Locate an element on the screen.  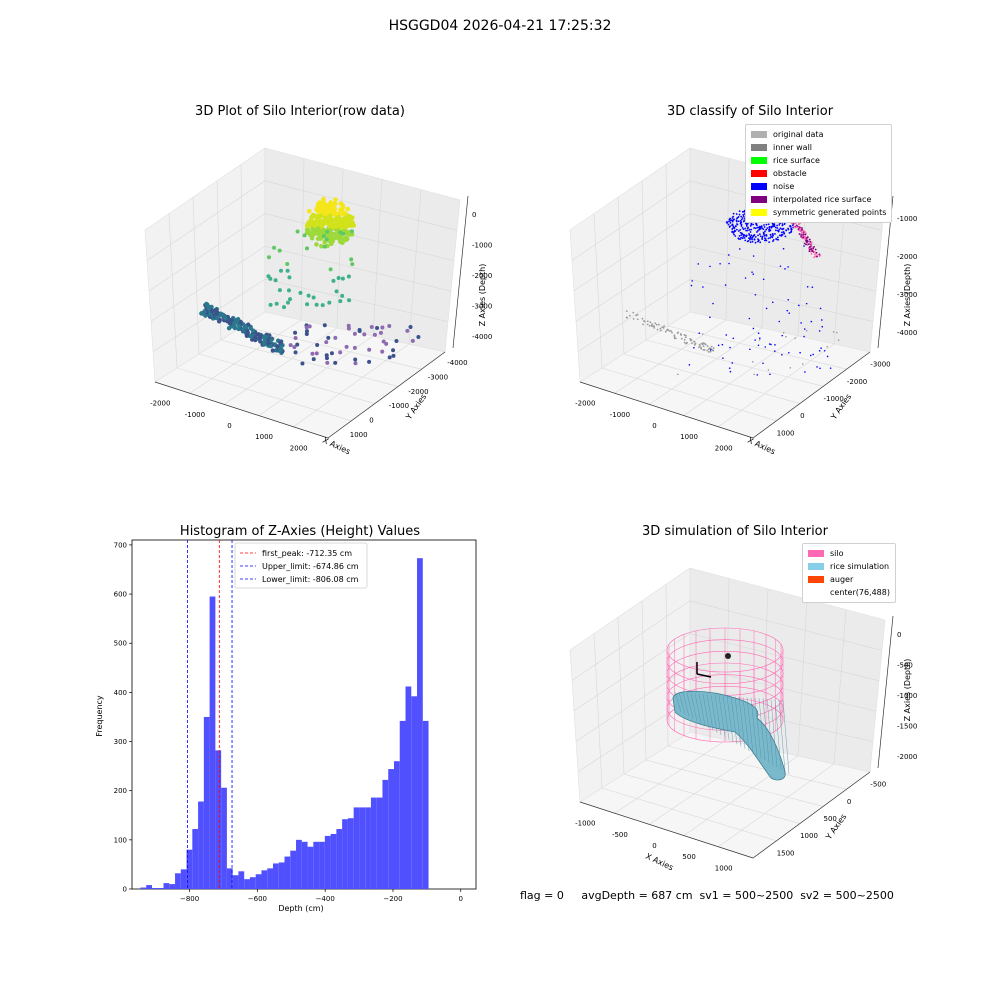
simulation-legend-swatch is located at coordinates (816, 553).